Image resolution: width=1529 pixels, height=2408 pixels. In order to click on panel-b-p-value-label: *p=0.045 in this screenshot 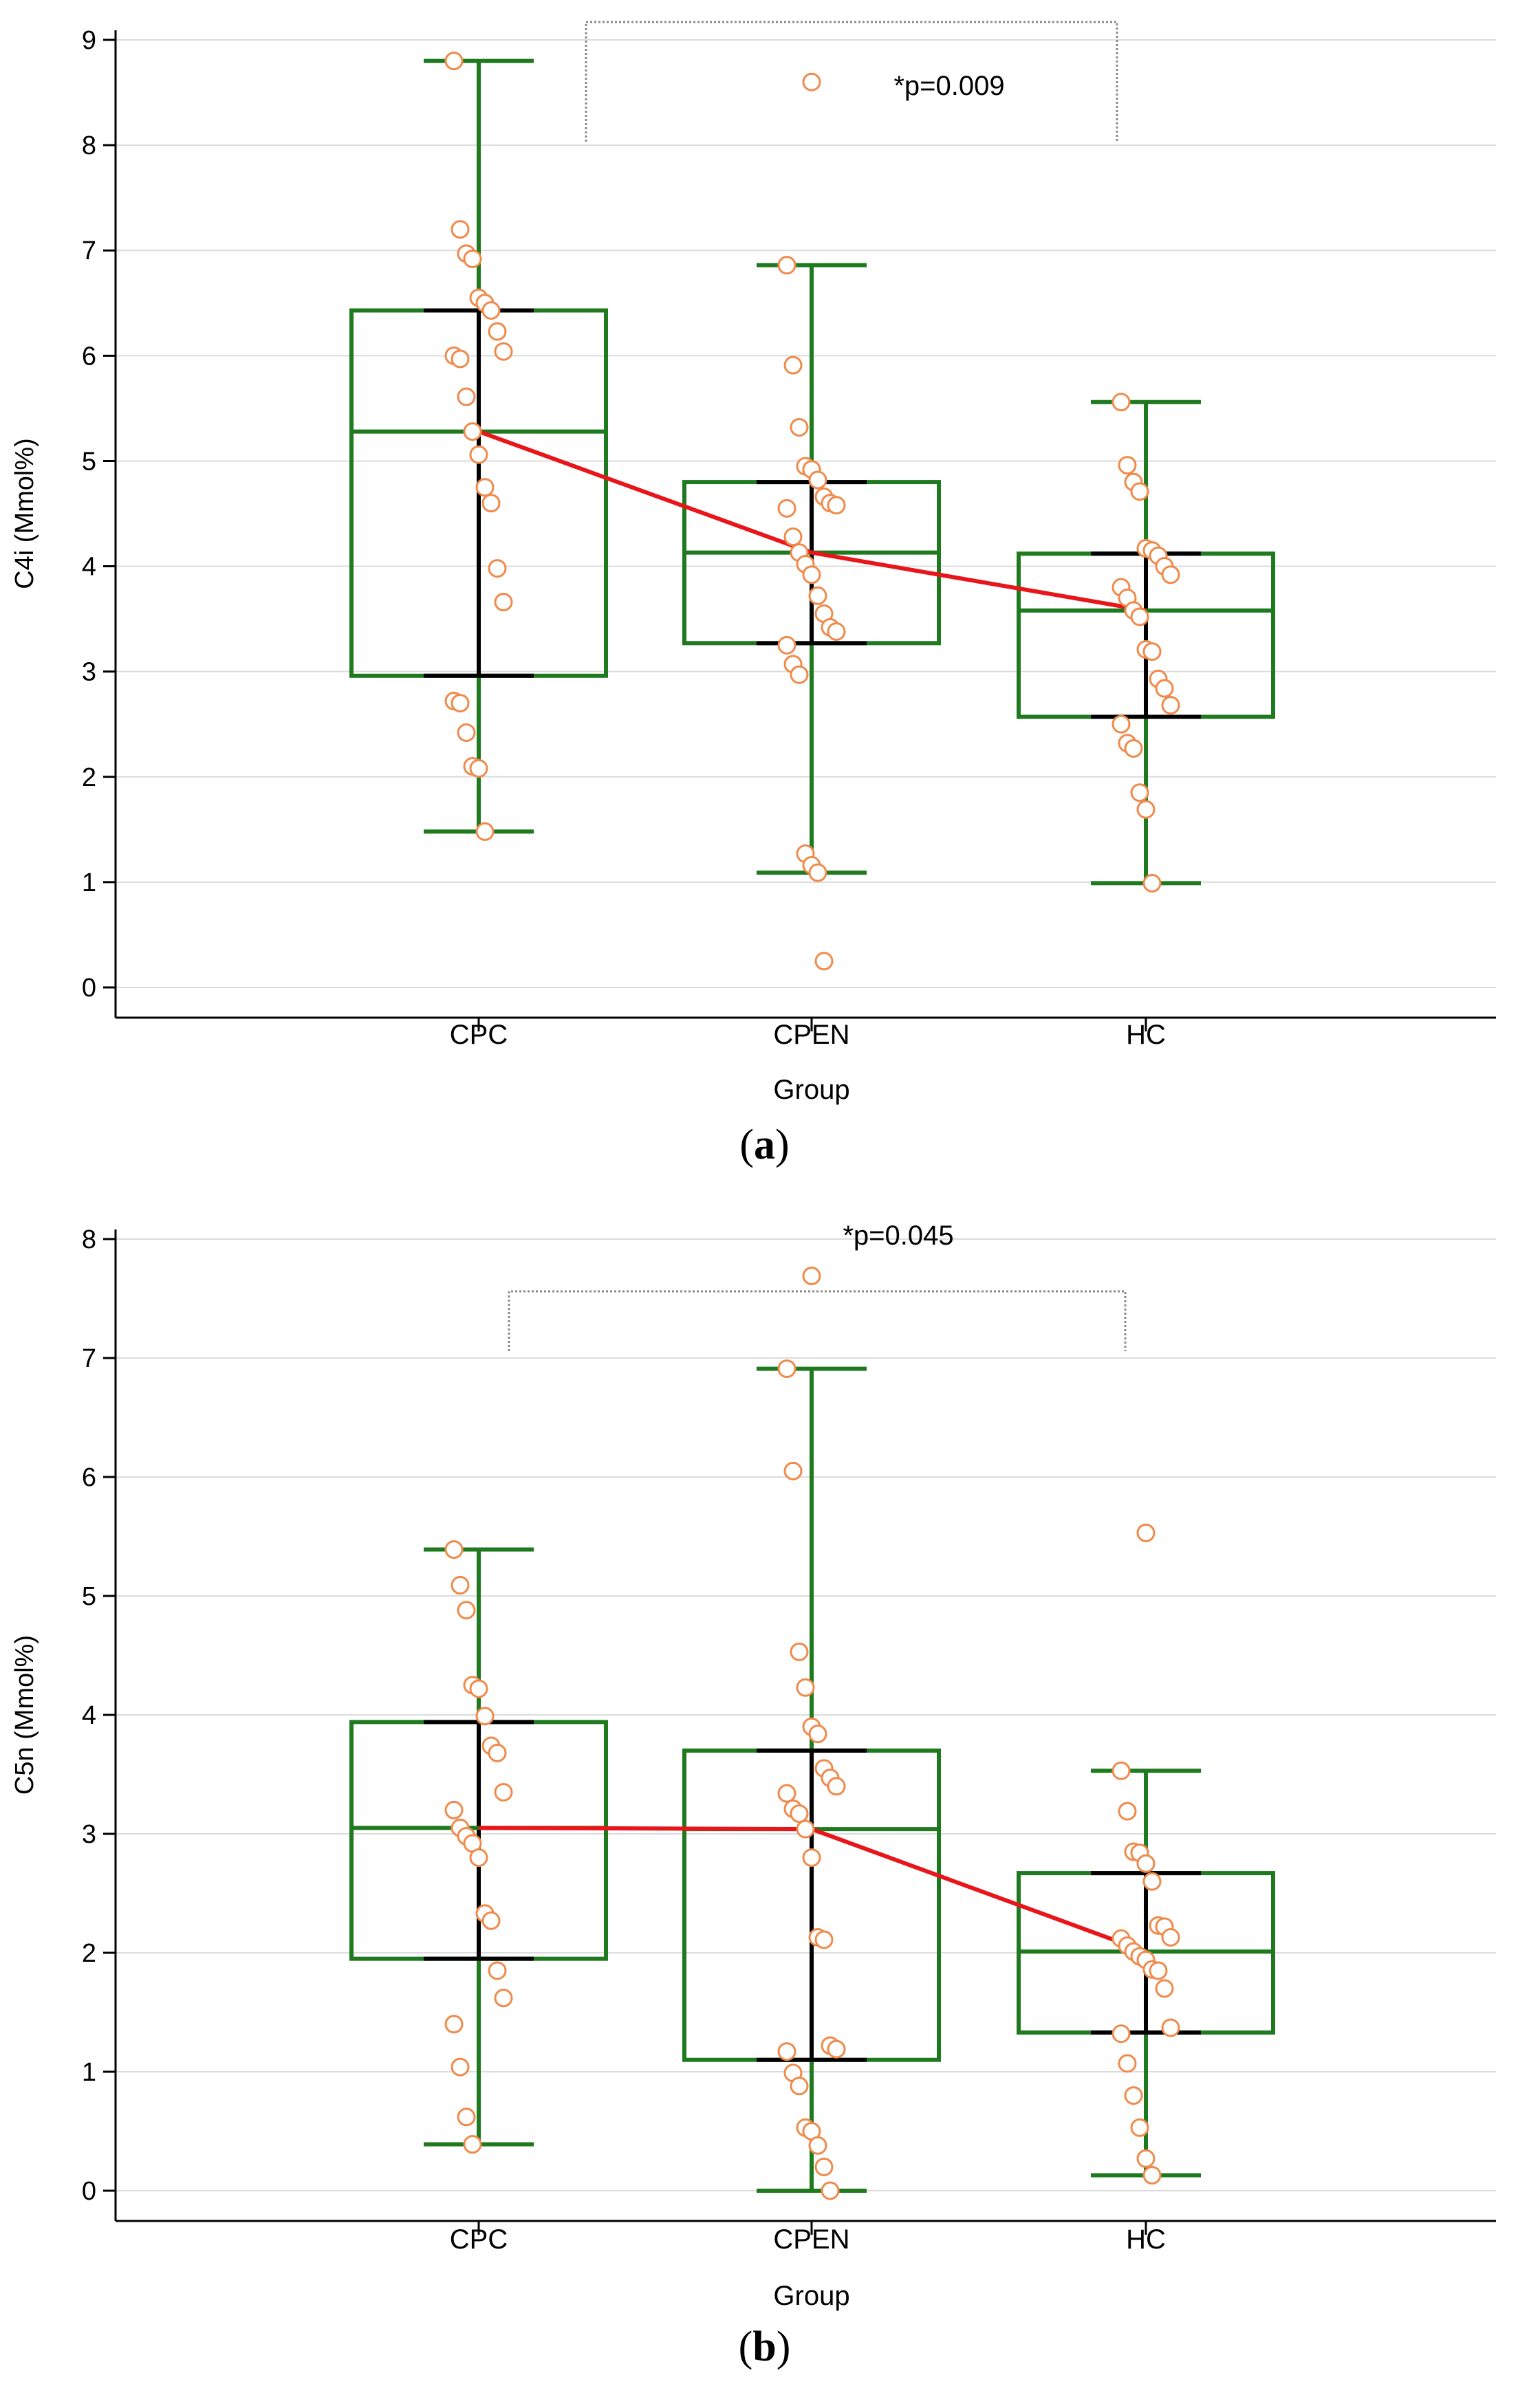, I will do `click(898, 1236)`.